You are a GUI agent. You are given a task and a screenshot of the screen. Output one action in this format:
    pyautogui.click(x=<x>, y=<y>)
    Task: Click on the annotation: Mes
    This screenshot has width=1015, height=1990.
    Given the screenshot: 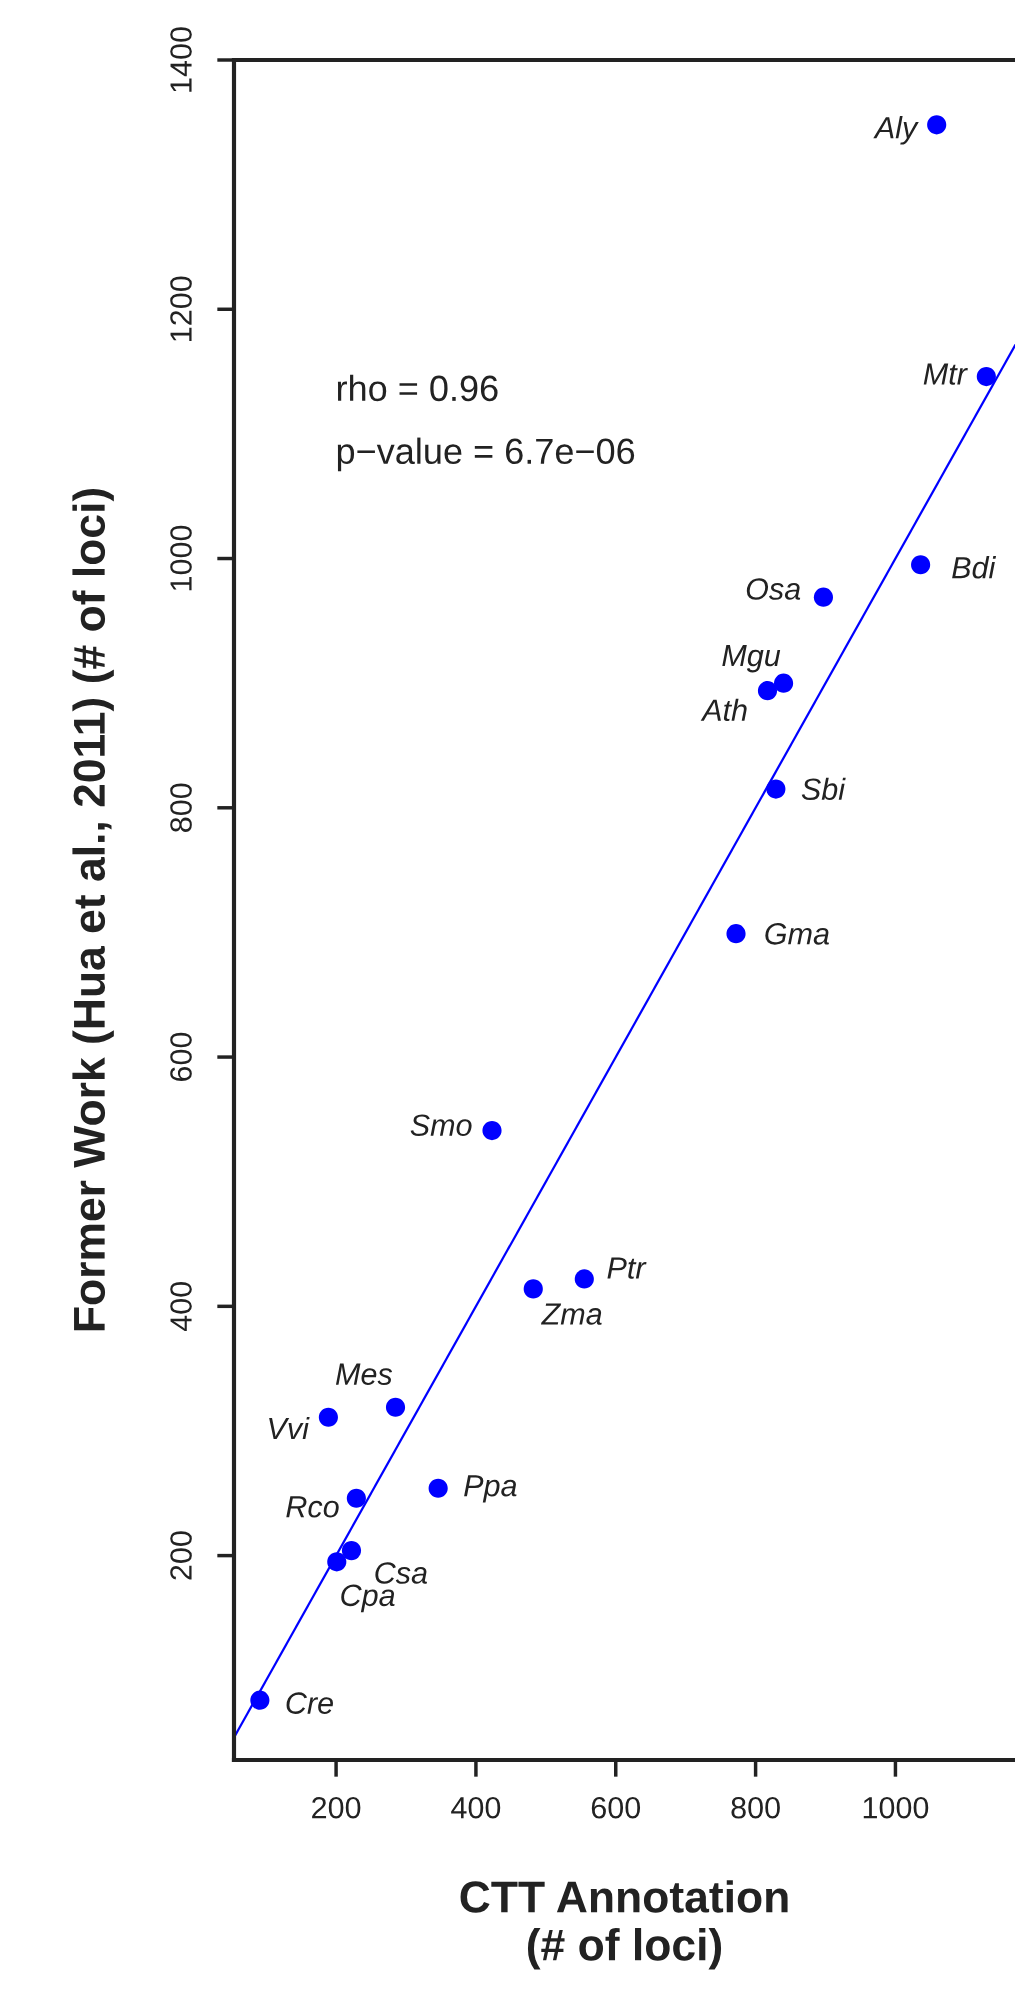 What is the action you would take?
    pyautogui.click(x=364, y=1374)
    